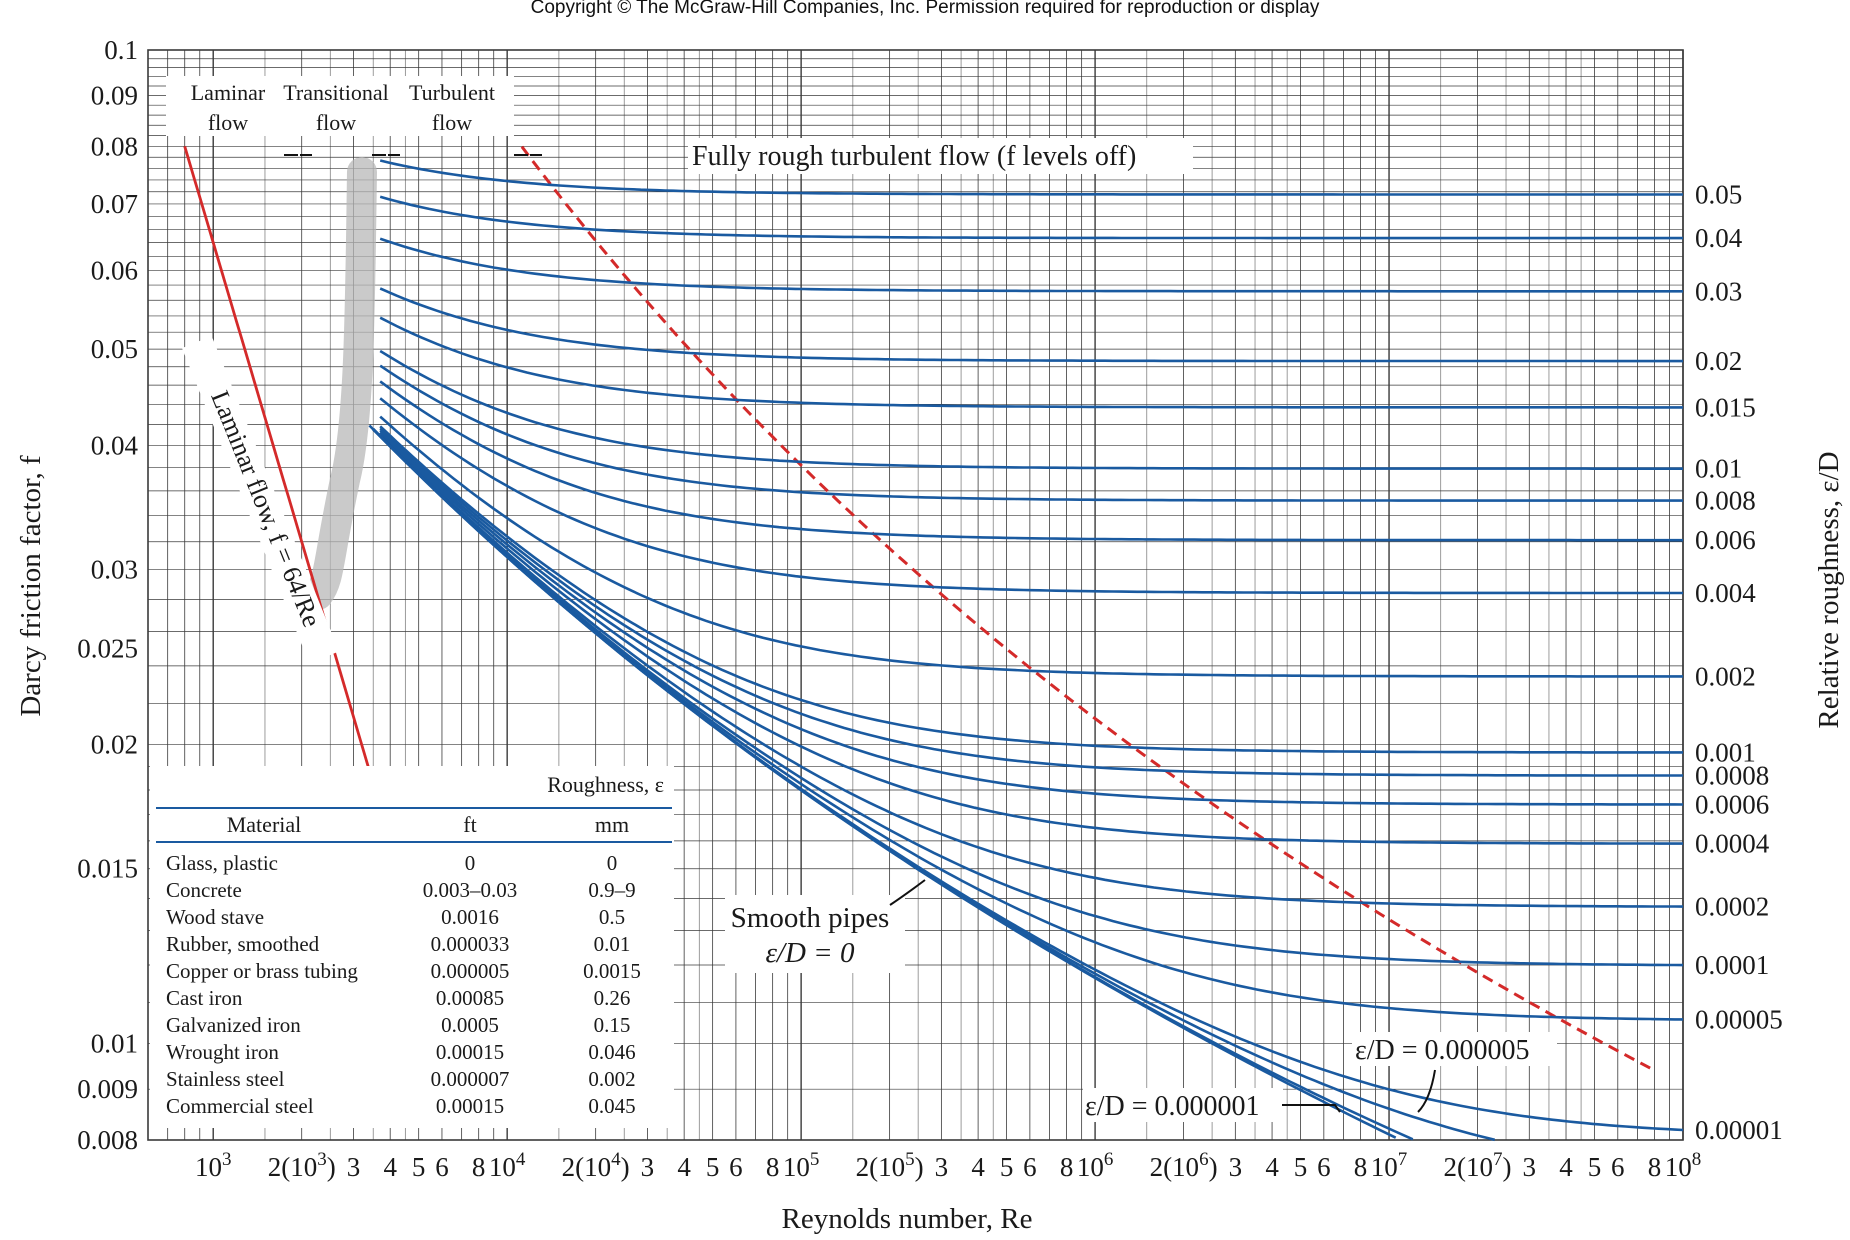 The width and height of the screenshot is (1850, 1240). What do you see at coordinates (114, 270) in the screenshot?
I see `y-tick-label: 0.06` at bounding box center [114, 270].